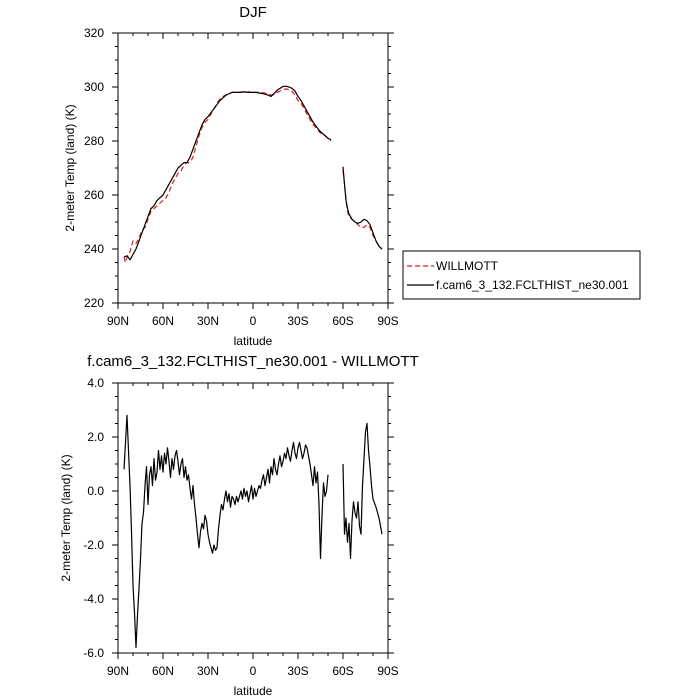 Image resolution: width=700 pixels, height=700 pixels. I want to click on y-tick-label: 300, so click(94, 87).